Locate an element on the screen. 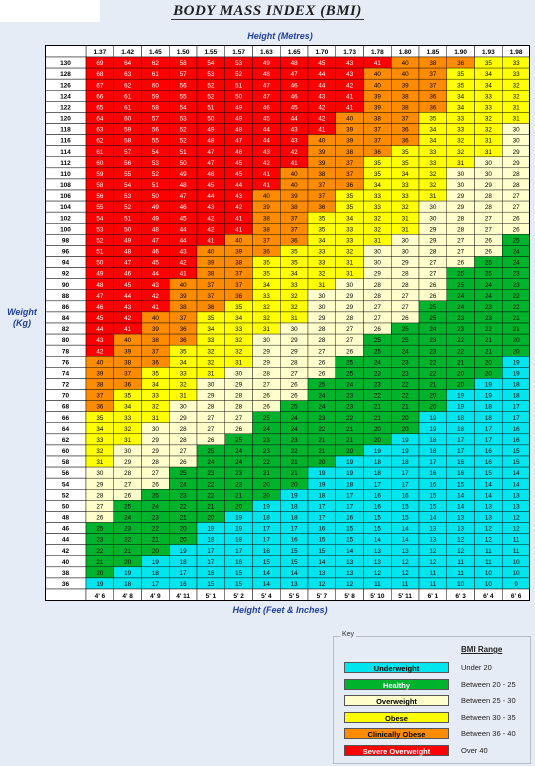 The height and width of the screenshot is (766, 535). bmi-value-label: 53 is located at coordinates (211, 74).